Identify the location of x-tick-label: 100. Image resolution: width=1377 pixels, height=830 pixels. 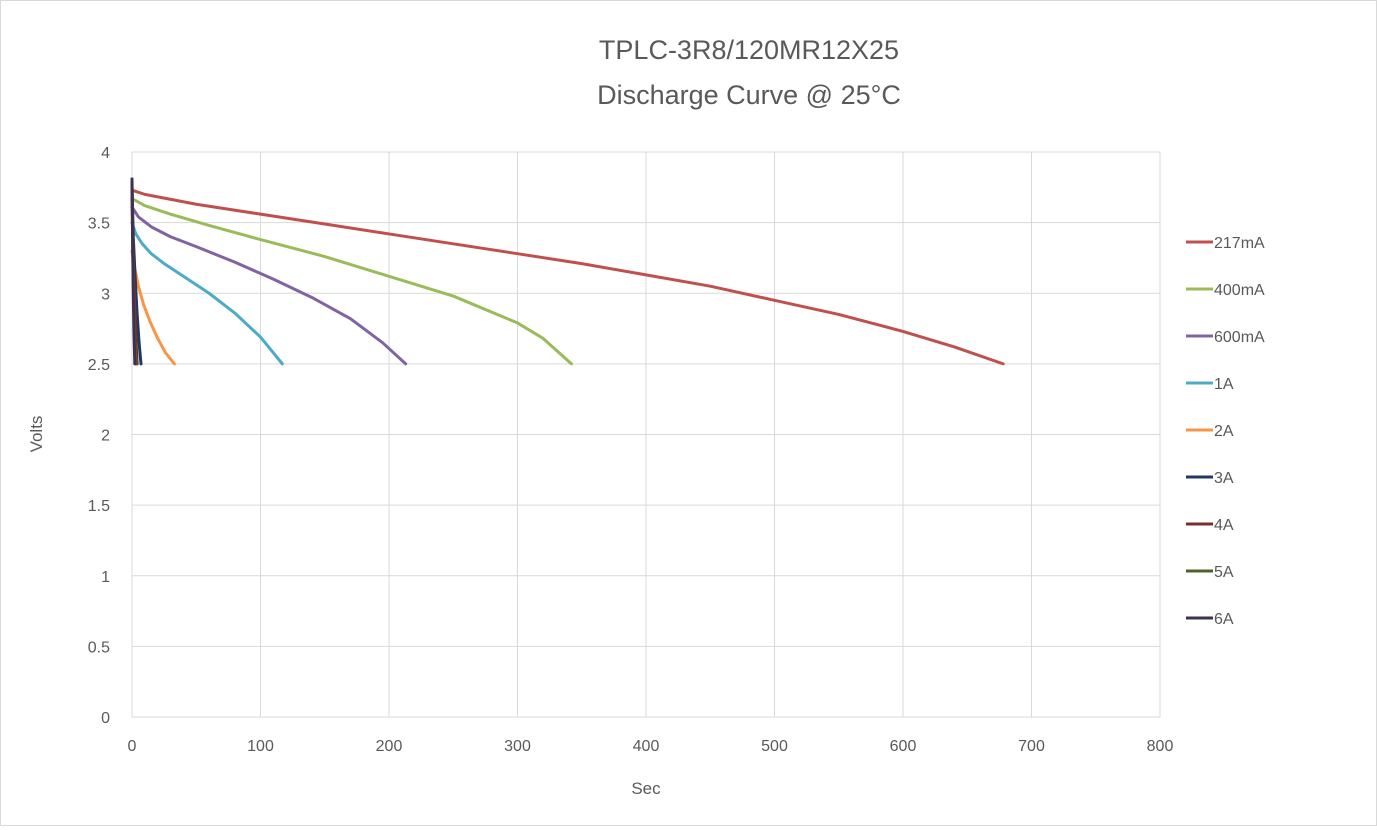
(260, 746).